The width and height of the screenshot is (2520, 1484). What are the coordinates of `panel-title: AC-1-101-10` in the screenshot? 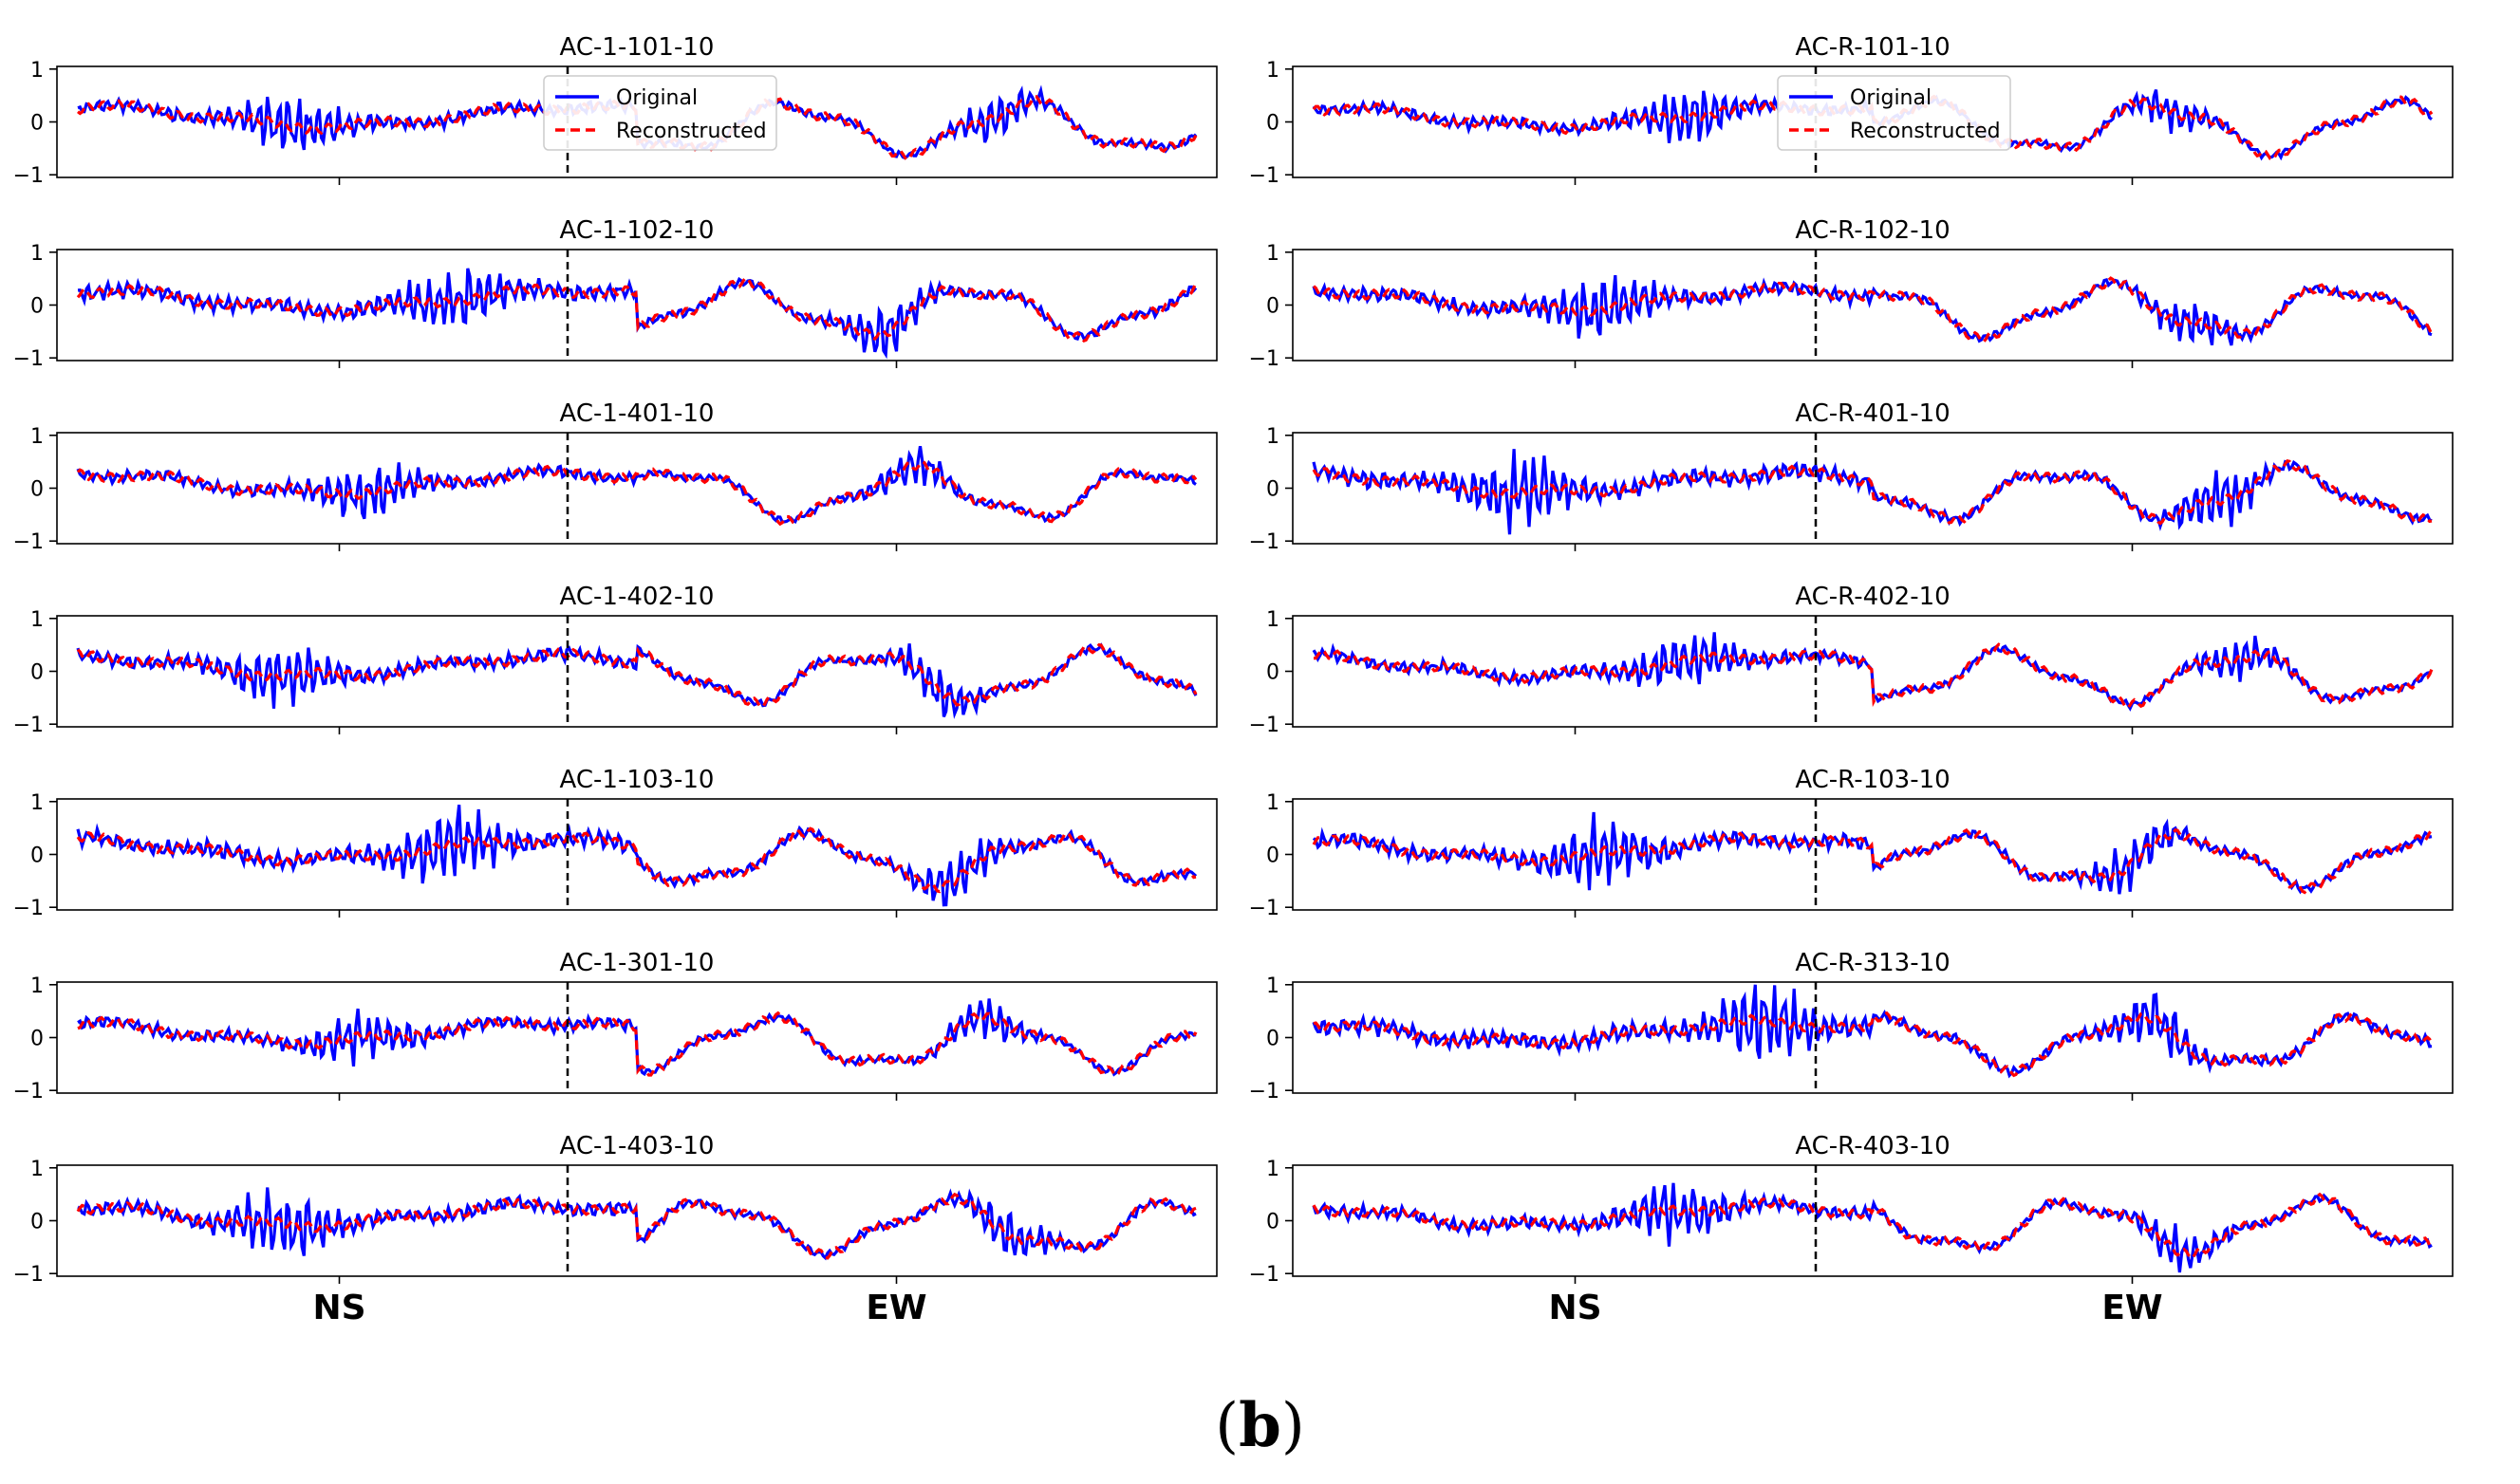 It's located at (638, 48).